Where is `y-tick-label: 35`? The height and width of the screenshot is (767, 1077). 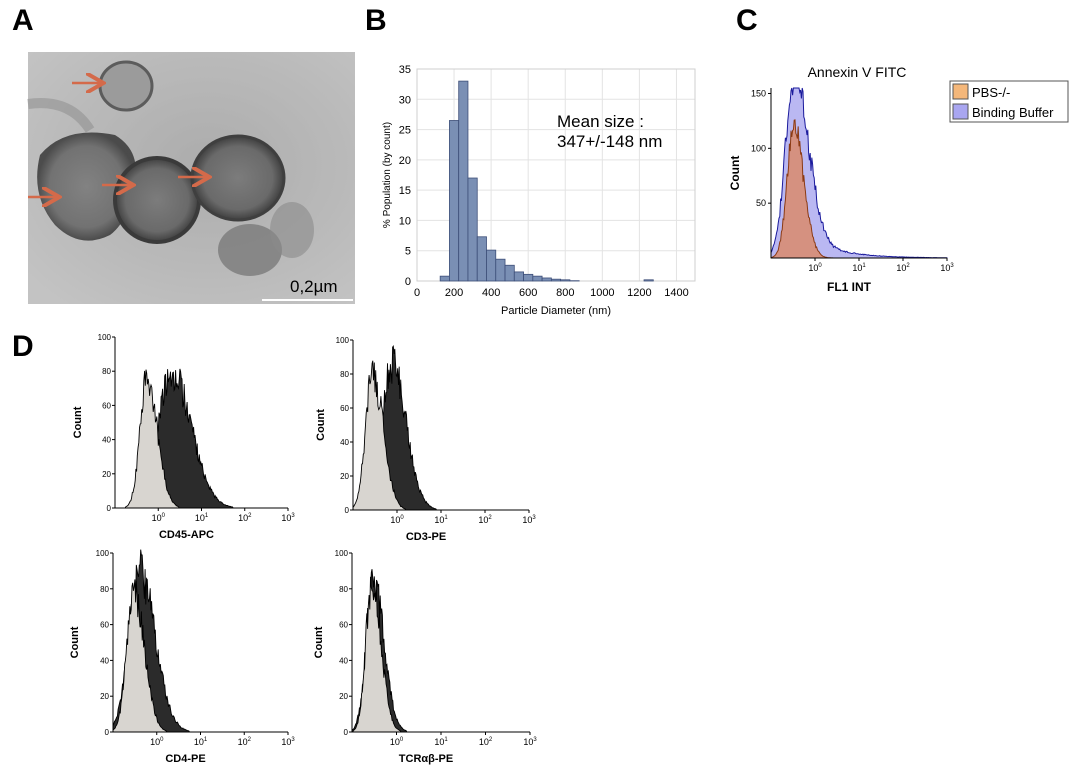 y-tick-label: 35 is located at coordinates (405, 70).